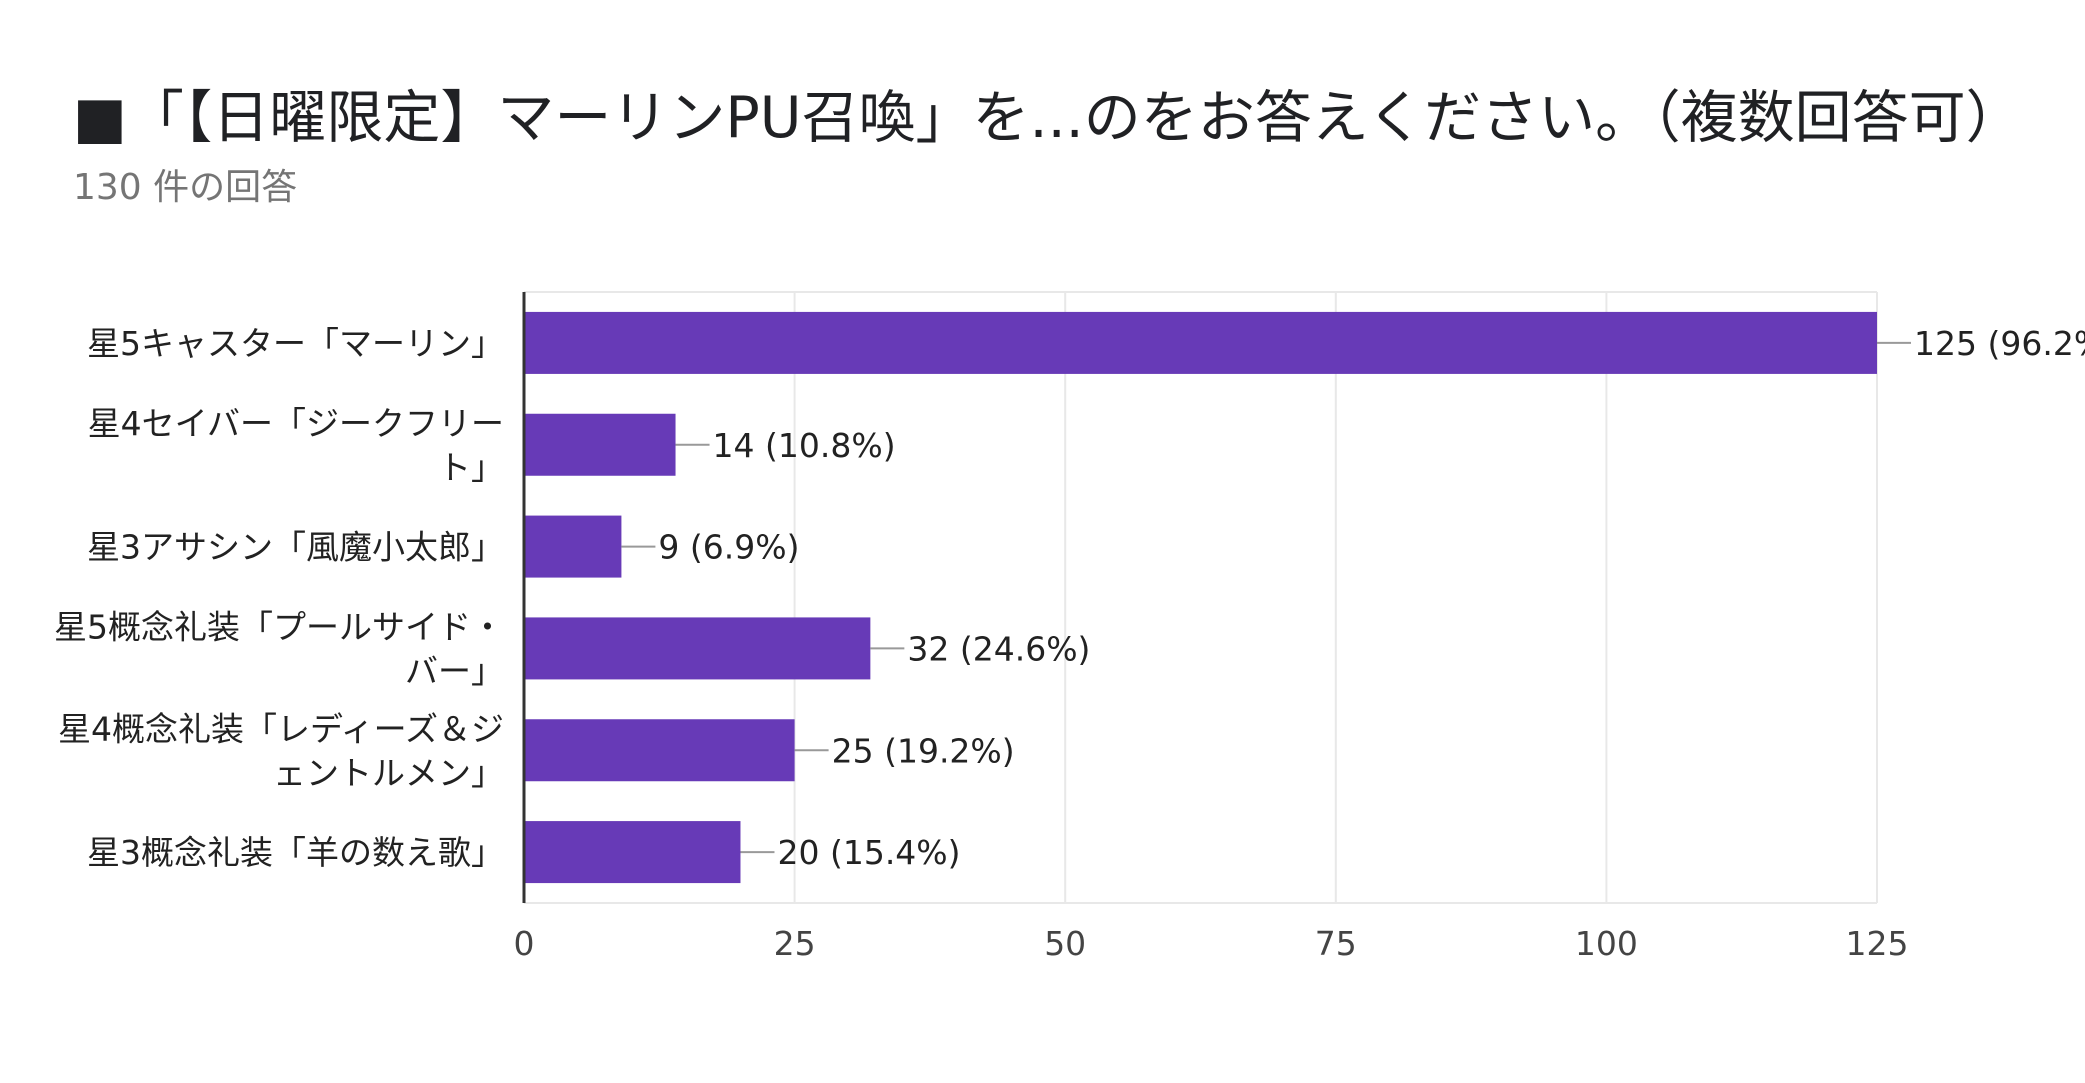  I want to click on category-label: 星5キャスター「マーリン」, so click(295, 343).